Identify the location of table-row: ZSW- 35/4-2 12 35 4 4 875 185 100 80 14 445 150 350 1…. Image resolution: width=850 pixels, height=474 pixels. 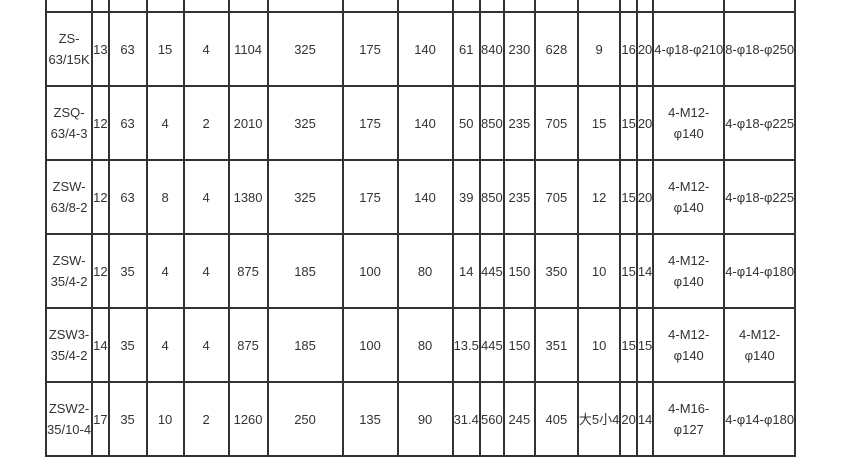
(420, 271).